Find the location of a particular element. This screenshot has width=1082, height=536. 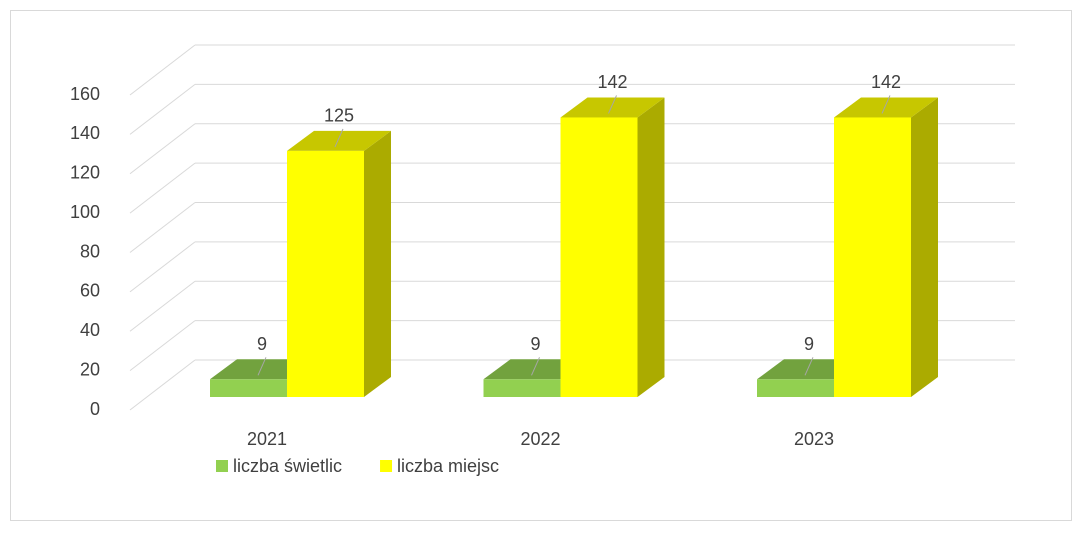

legend-label: liczba miejsc is located at coordinates (448, 466).